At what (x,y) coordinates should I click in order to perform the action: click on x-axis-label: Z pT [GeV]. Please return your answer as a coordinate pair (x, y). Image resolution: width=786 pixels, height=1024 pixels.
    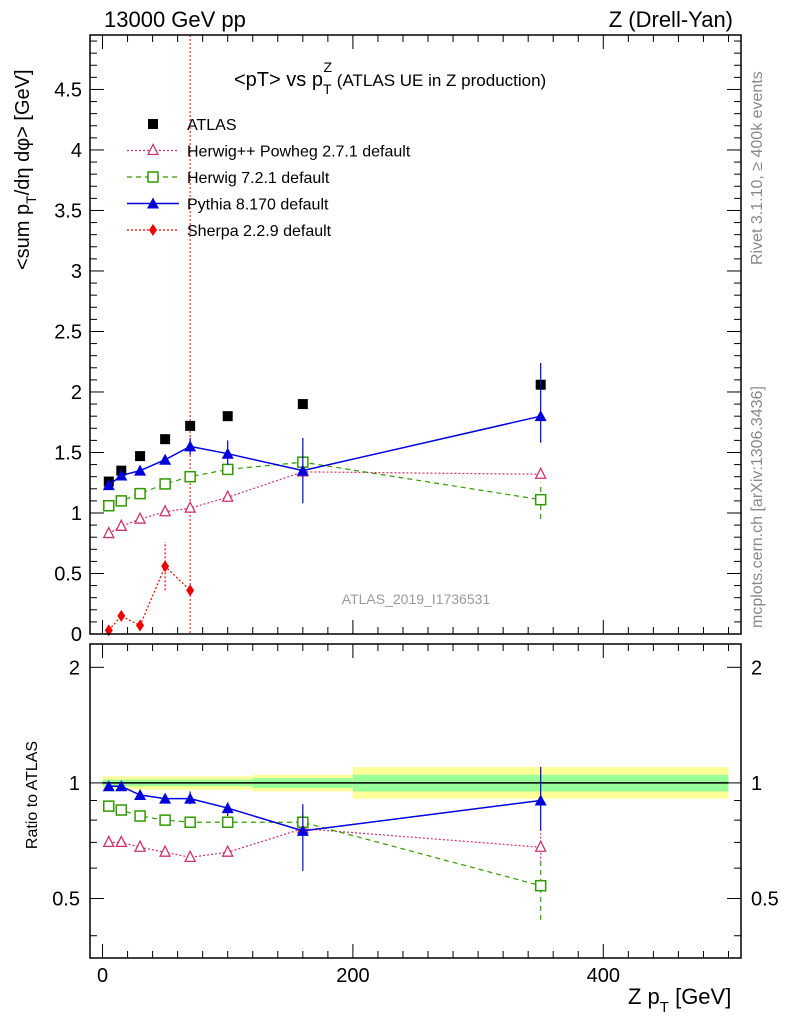
    Looking at the image, I should click on (679, 1000).